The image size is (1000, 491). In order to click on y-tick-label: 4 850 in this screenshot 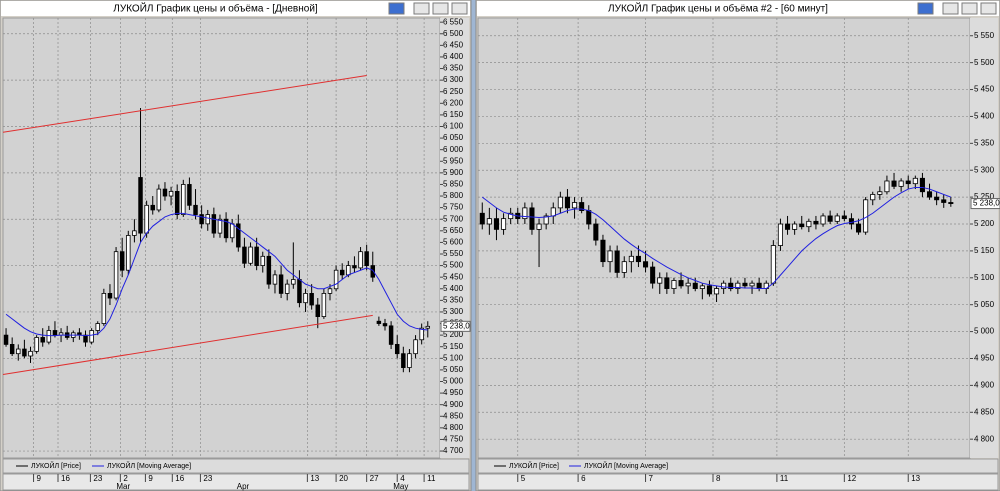, I will do `click(984, 411)`.